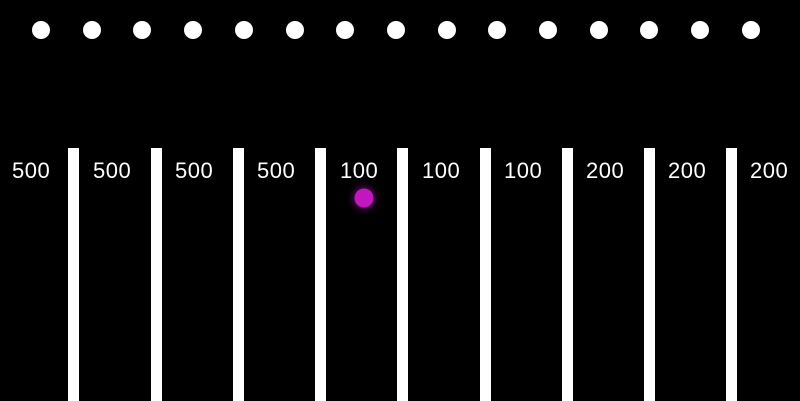 The width and height of the screenshot is (800, 401). What do you see at coordinates (364, 198) in the screenshot?
I see `player-token` at bounding box center [364, 198].